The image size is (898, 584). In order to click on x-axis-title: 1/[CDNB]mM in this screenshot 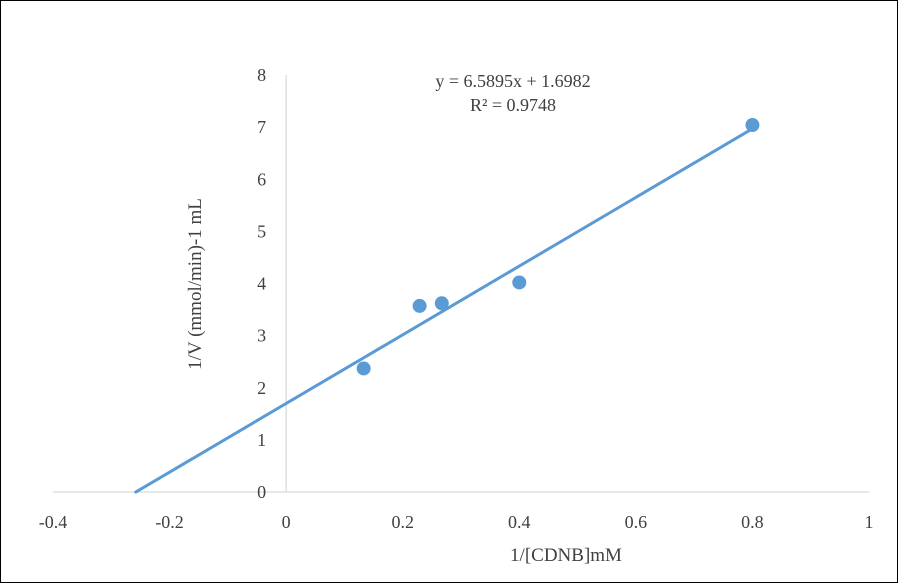, I will do `click(566, 555)`.